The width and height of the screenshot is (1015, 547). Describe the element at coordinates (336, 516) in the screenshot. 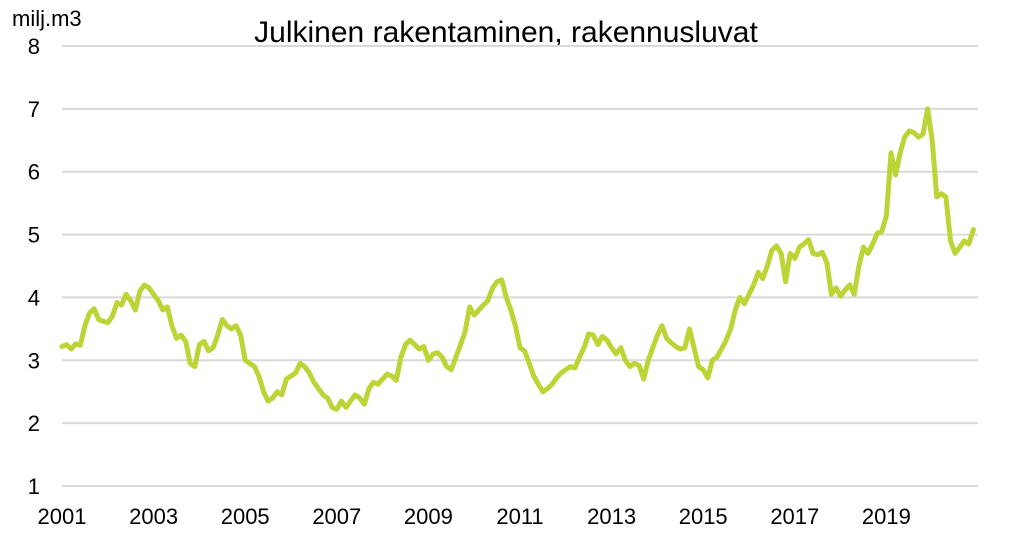

I see `x-tick-label: 2007` at that location.